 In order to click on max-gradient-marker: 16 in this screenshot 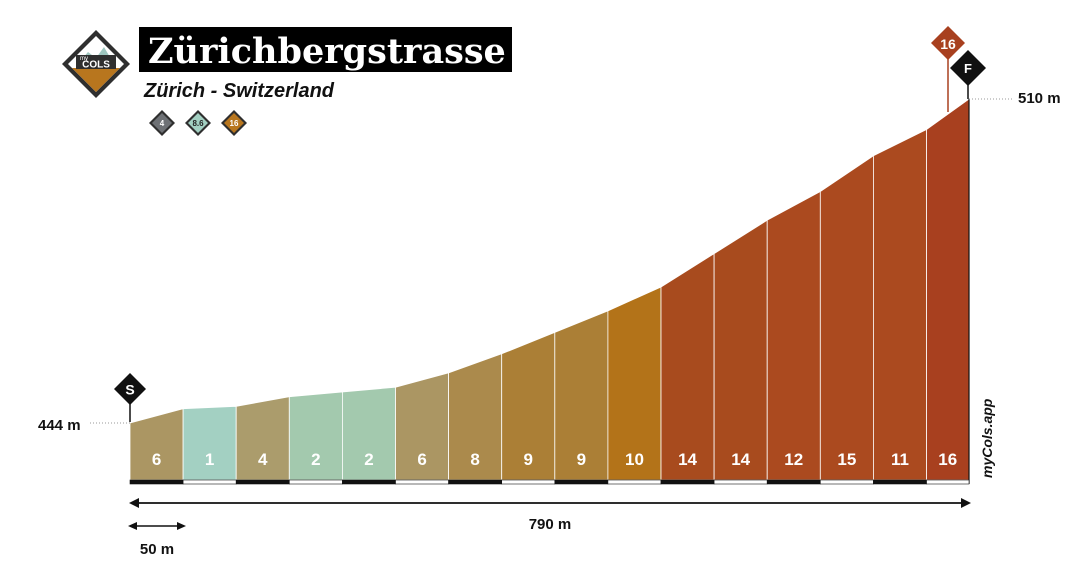, I will do `click(948, 69)`.